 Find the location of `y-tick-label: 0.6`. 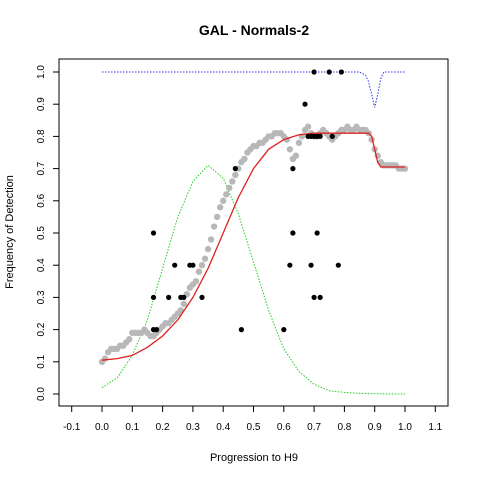

y-tick-label: 0.6 is located at coordinates (41, 200).